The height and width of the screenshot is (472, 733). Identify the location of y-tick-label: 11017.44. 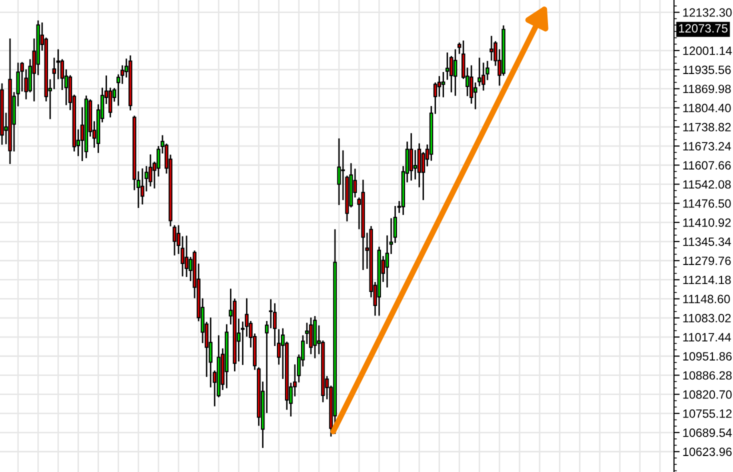
(707, 337).